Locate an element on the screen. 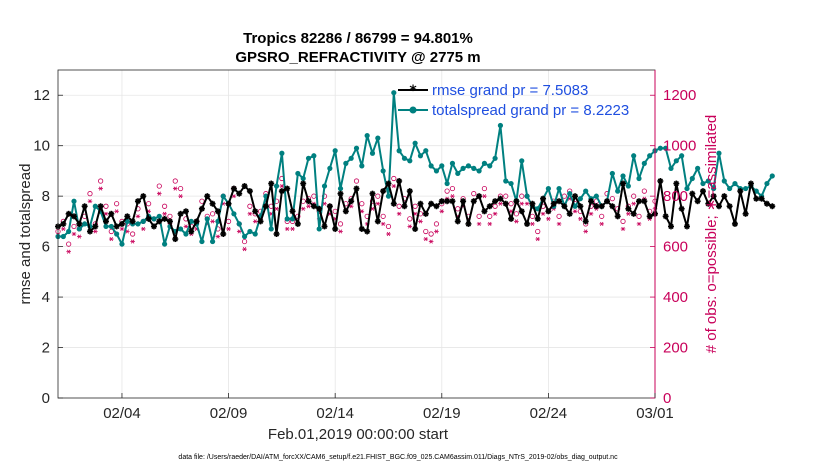  y2-tick-label: 800 is located at coordinates (675, 196).